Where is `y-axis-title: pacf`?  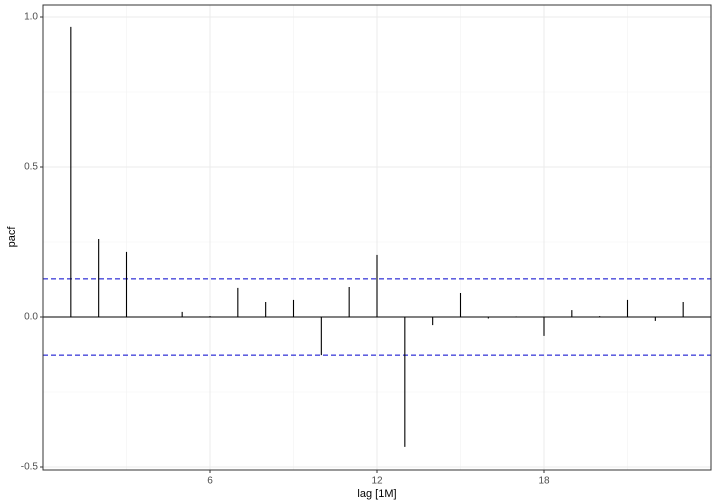
y-axis-title: pacf is located at coordinates (12, 237).